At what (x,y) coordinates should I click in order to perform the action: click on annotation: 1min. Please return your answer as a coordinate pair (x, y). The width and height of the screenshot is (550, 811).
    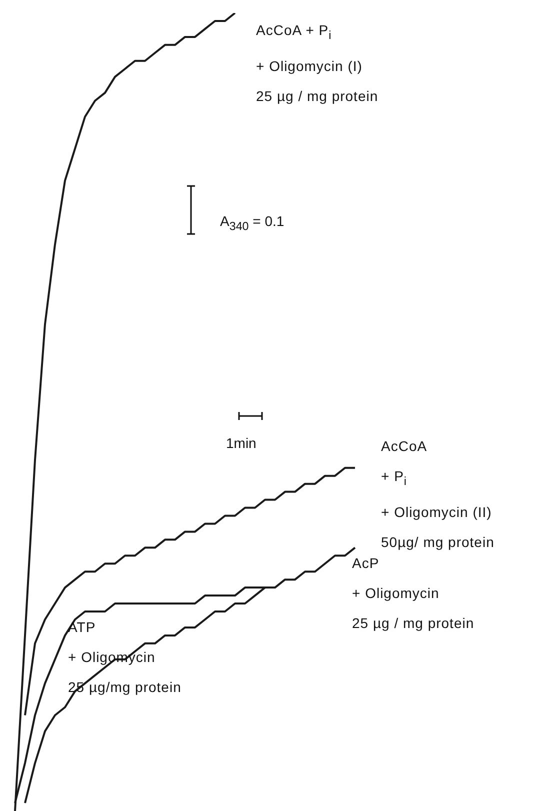
    Looking at the image, I should click on (241, 443).